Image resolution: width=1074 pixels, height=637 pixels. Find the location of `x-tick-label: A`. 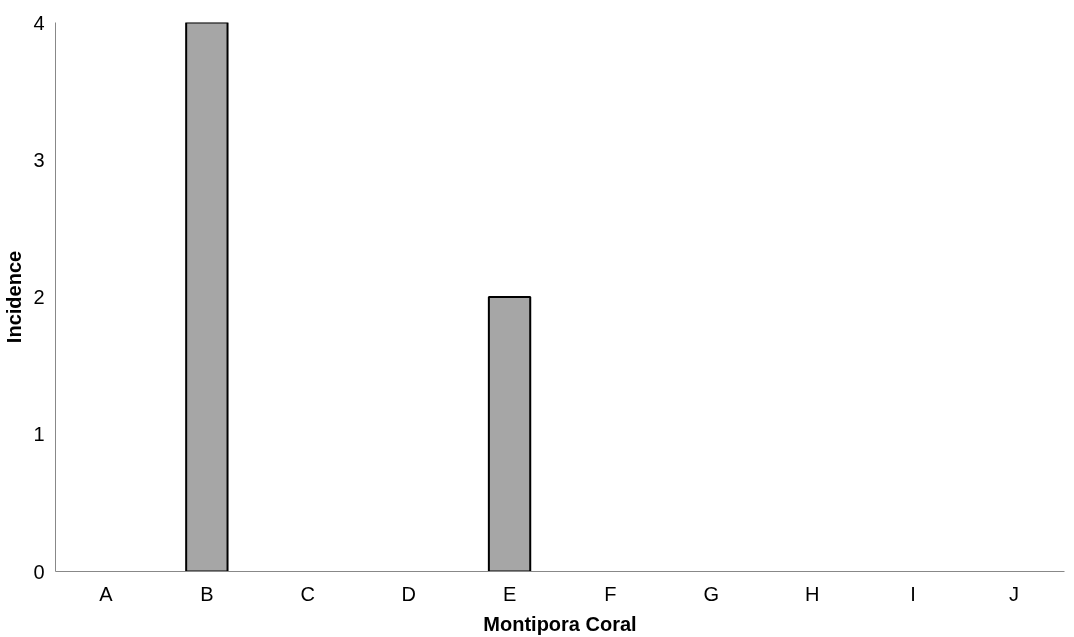

x-tick-label: A is located at coordinates (106, 593).